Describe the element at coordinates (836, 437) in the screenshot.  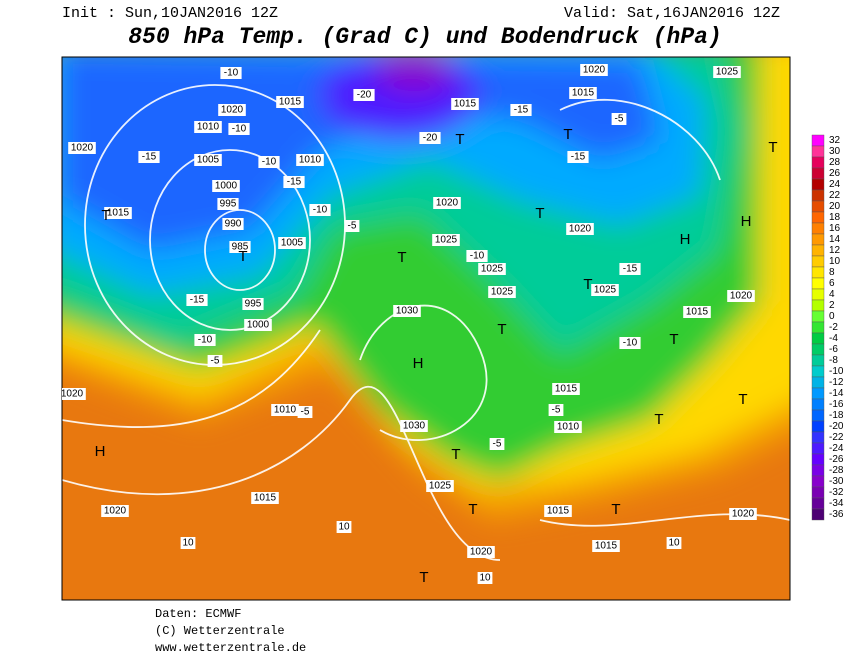
I see `colorbar-tick-label: -22` at that location.